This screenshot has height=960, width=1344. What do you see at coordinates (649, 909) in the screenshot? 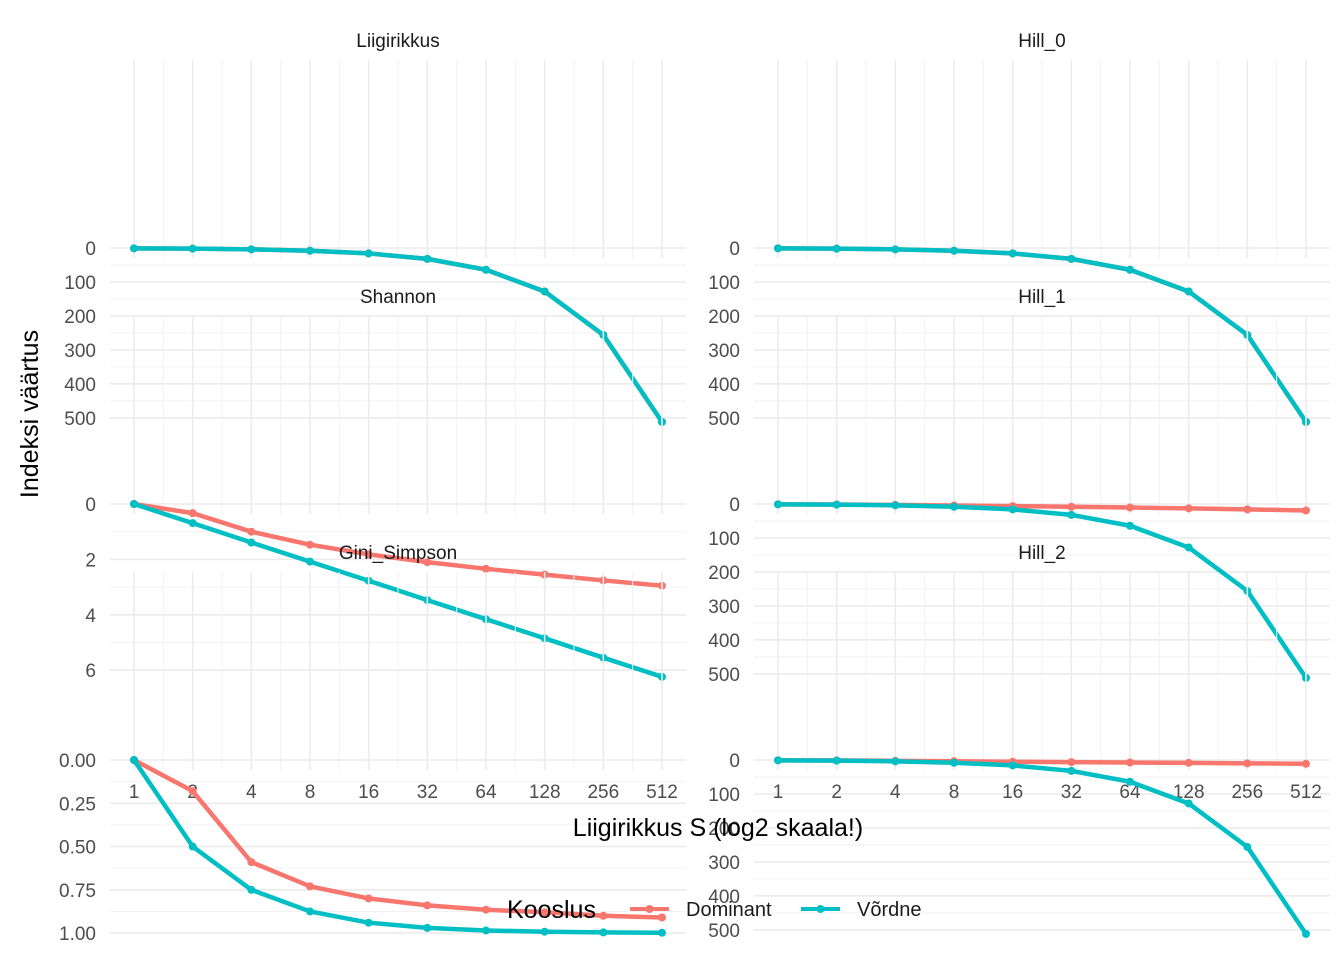
I see `legend-key-dominant-point` at bounding box center [649, 909].